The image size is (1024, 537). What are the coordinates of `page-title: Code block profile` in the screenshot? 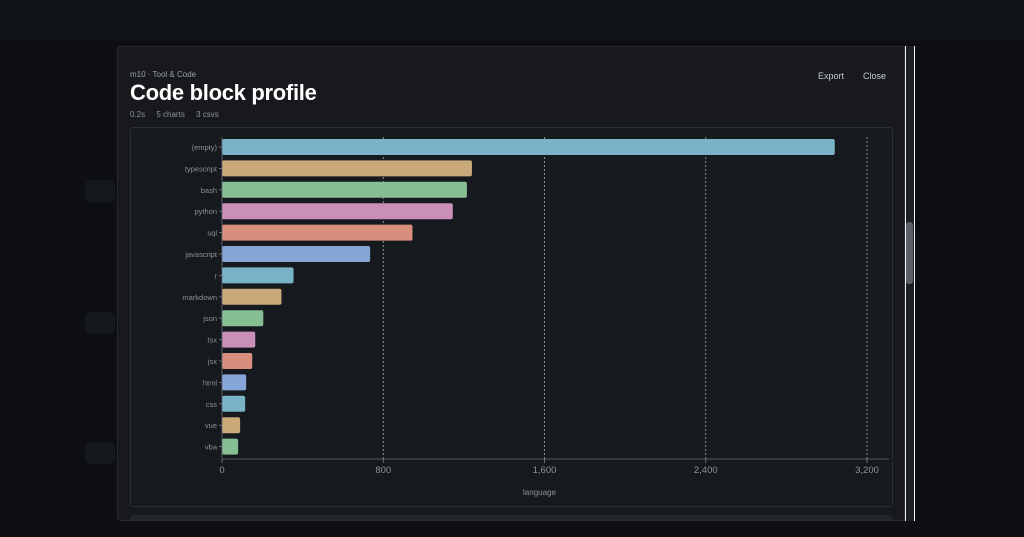 It's located at (223, 92).